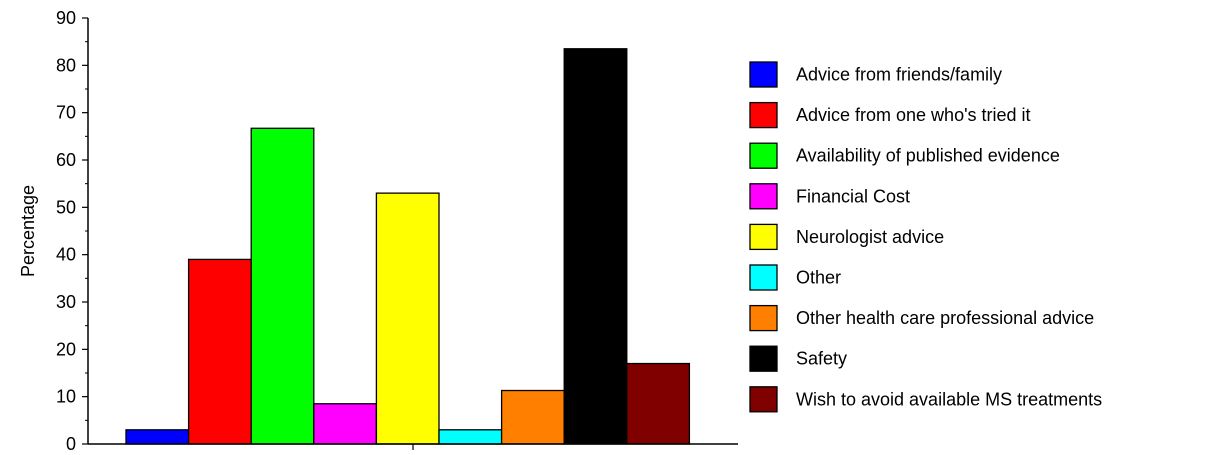  I want to click on legend-label: Advice from friends/family, so click(899, 75).